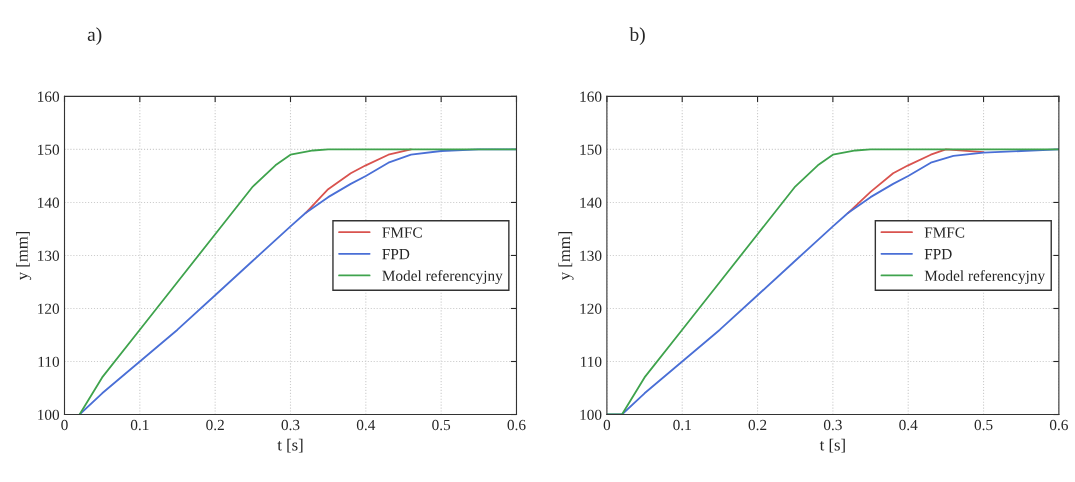 The height and width of the screenshot is (482, 1075). I want to click on chart-title: b), so click(637, 36).